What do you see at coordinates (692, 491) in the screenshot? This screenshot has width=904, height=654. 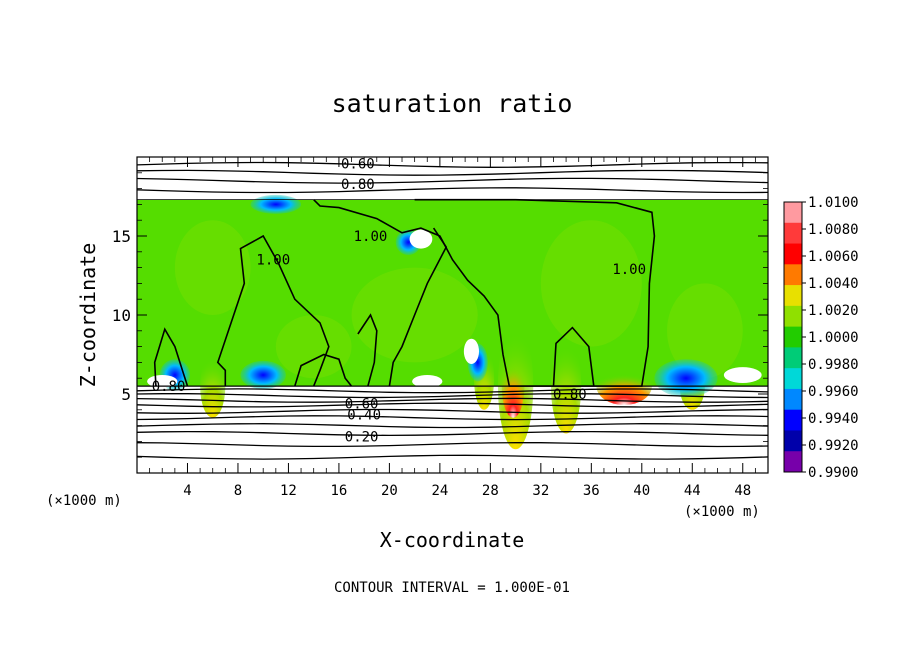 I see `x-tick-label: 44` at bounding box center [692, 491].